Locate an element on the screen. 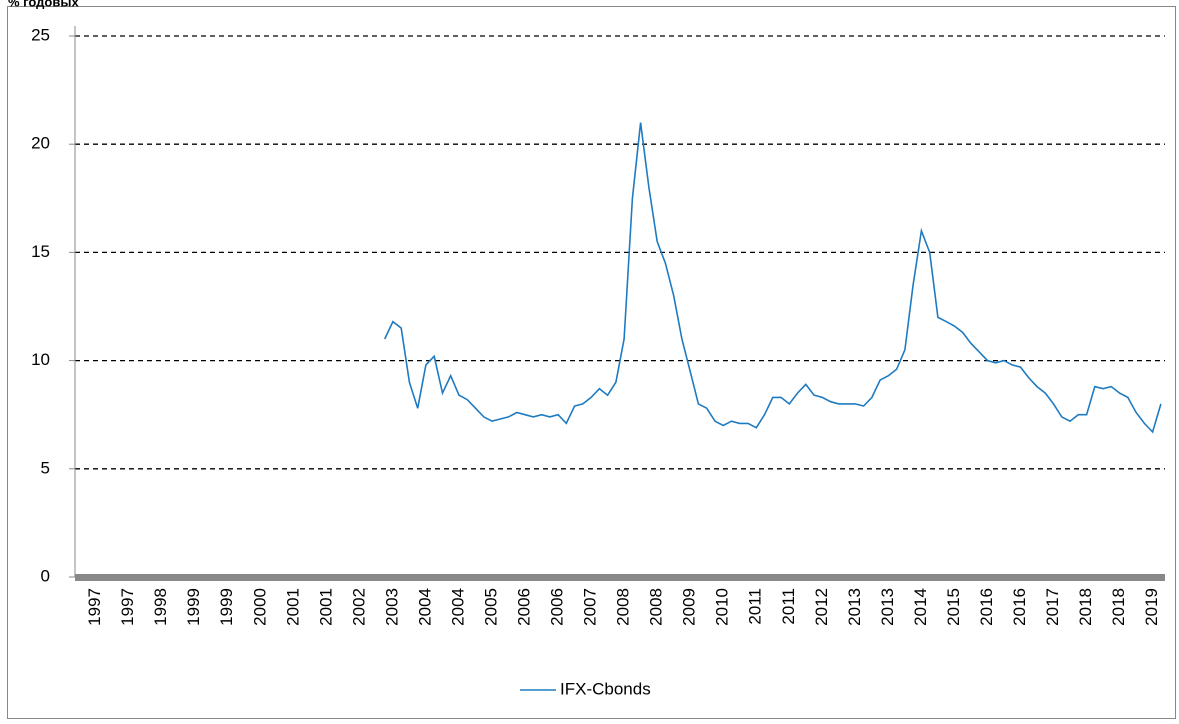  y-tick-label: 15 is located at coordinates (40, 251).